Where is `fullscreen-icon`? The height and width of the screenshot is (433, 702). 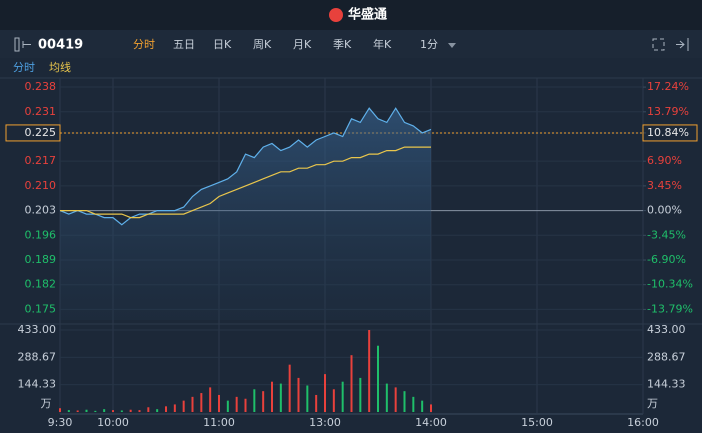
fullscreen-icon is located at coordinates (658, 44).